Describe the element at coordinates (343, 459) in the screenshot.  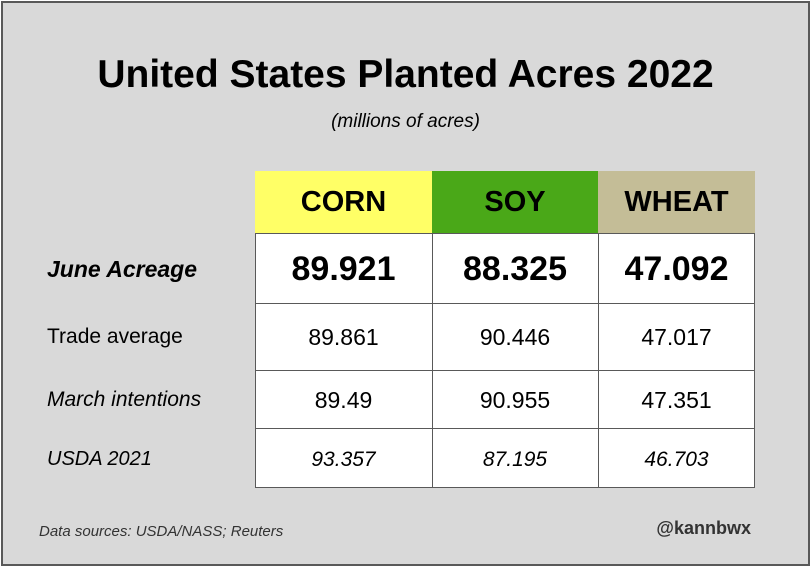
I see `cell-usda-2021-corn: 93.357` at that location.